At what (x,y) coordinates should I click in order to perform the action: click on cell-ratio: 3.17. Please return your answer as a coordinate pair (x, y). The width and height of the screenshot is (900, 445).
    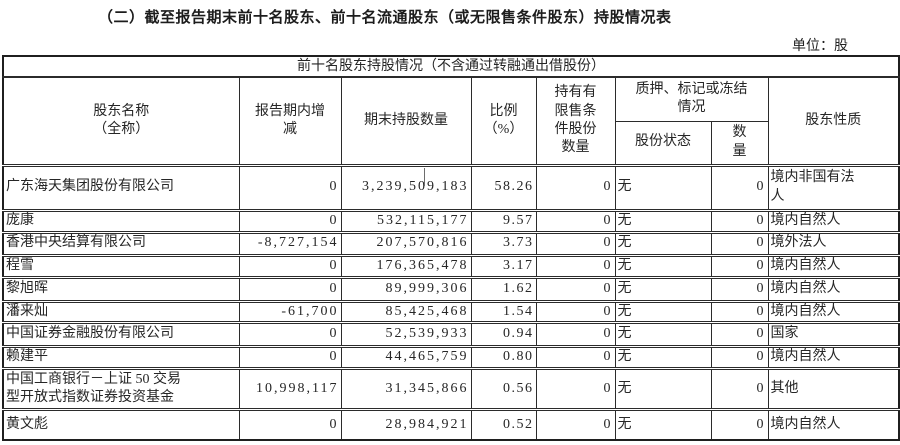
    Looking at the image, I should click on (503, 265).